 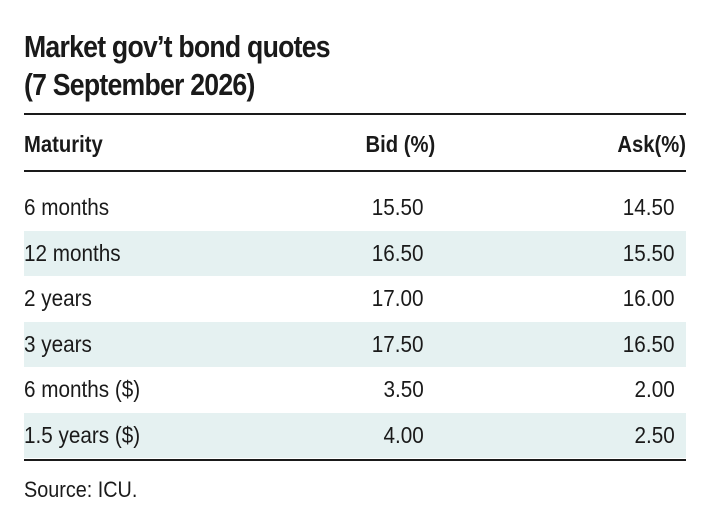 I want to click on cell-ask: 15.50, so click(x=649, y=252).